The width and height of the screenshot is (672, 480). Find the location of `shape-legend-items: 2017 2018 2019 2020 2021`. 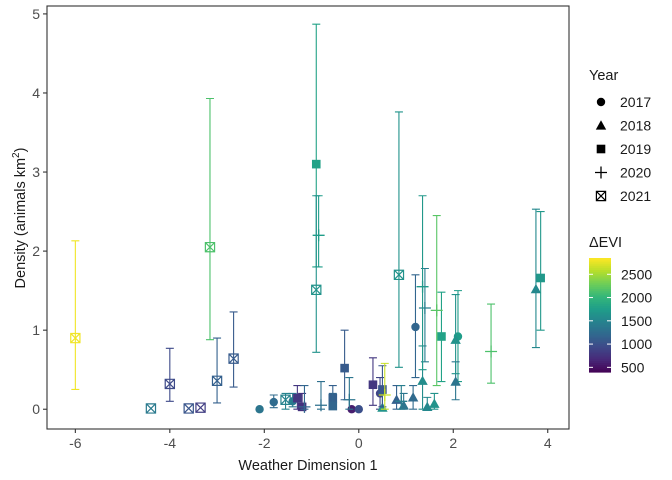

shape-legend-items: 2017 2018 2019 2020 2021 is located at coordinates (623, 149).